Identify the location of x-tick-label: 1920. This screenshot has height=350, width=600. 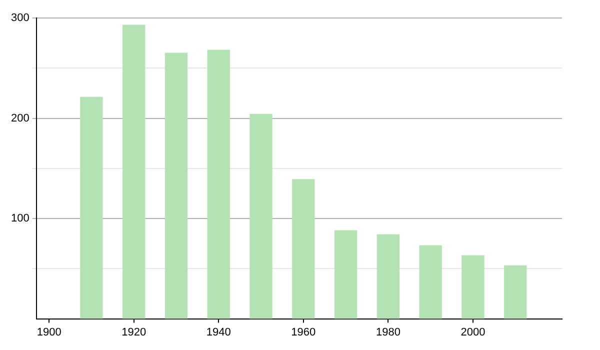
(134, 332).